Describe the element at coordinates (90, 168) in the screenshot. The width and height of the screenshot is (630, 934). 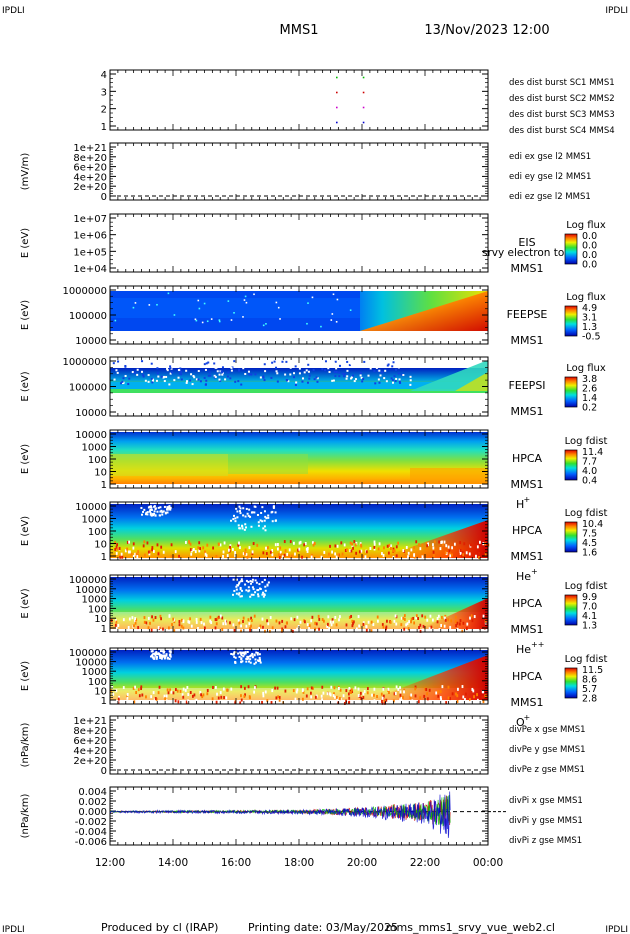
I see `y-tick-label: 6e+20` at that location.